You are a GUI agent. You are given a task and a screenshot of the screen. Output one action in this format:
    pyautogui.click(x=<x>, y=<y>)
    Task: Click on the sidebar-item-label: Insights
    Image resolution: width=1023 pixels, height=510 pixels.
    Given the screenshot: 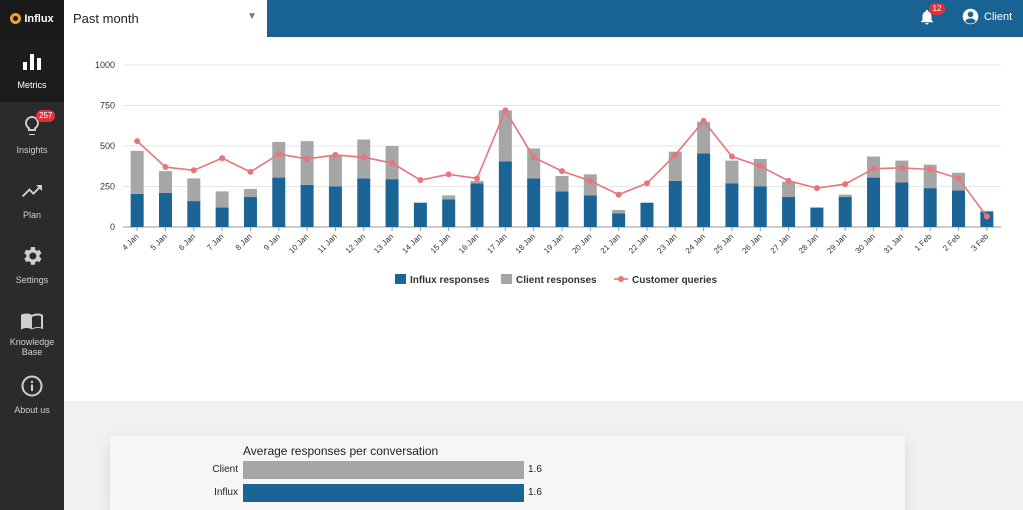 What is the action you would take?
    pyautogui.click(x=32, y=150)
    